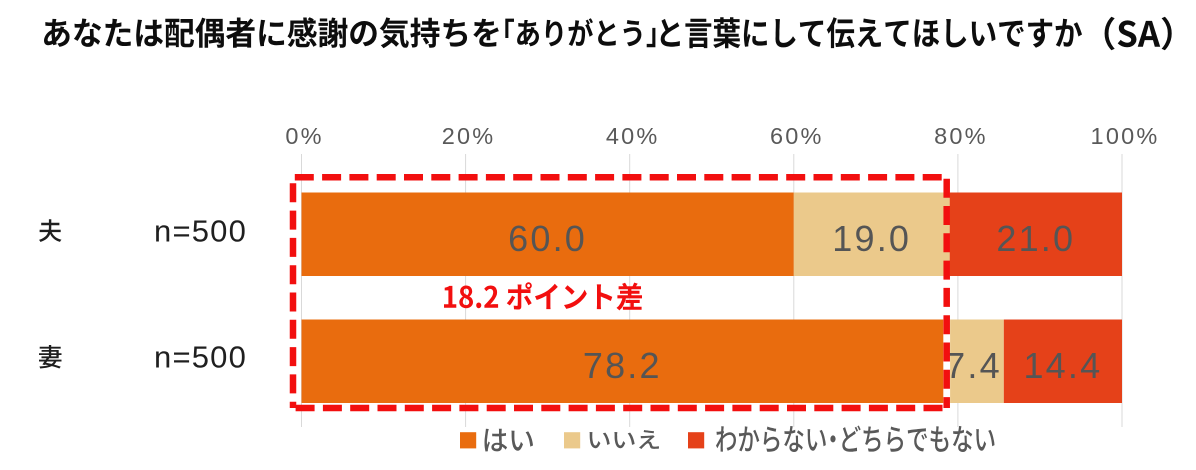 The width and height of the screenshot is (1196, 470). What do you see at coordinates (633, 136) in the screenshot?
I see `svg-text: 40%` at bounding box center [633, 136].